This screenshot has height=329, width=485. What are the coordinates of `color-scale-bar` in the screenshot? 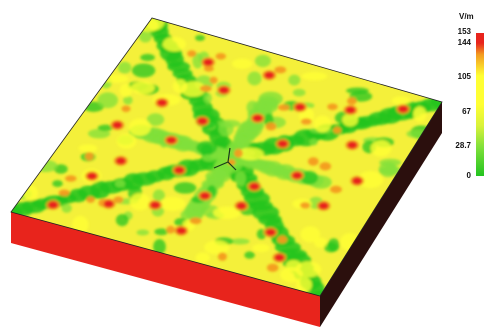 It's located at (480, 104).